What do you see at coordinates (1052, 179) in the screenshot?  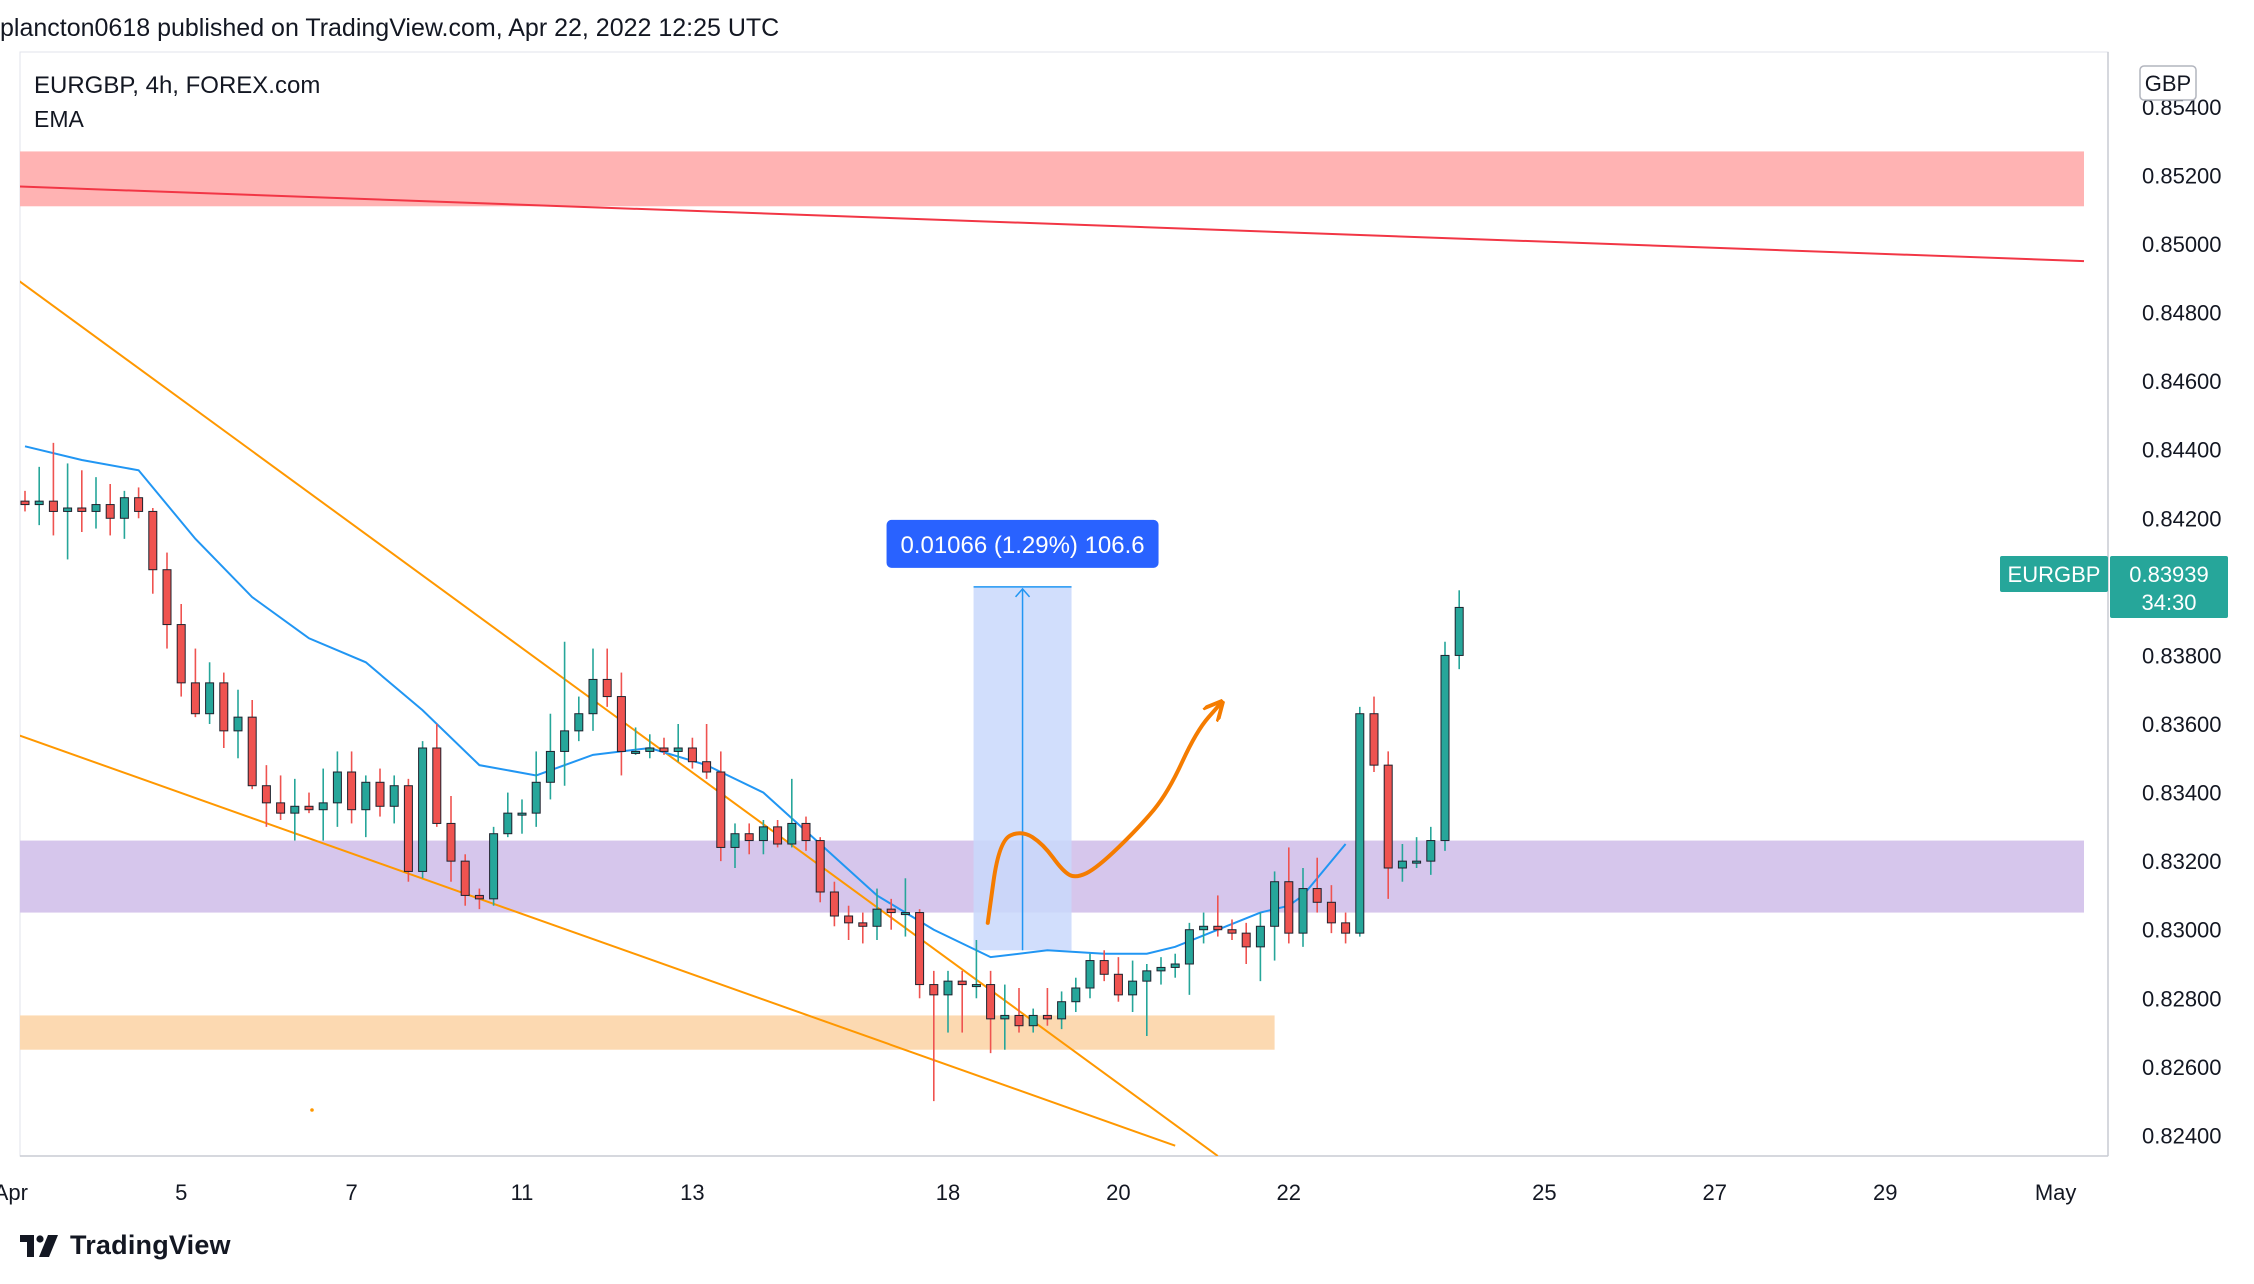 I see `resistance-zone` at bounding box center [1052, 179].